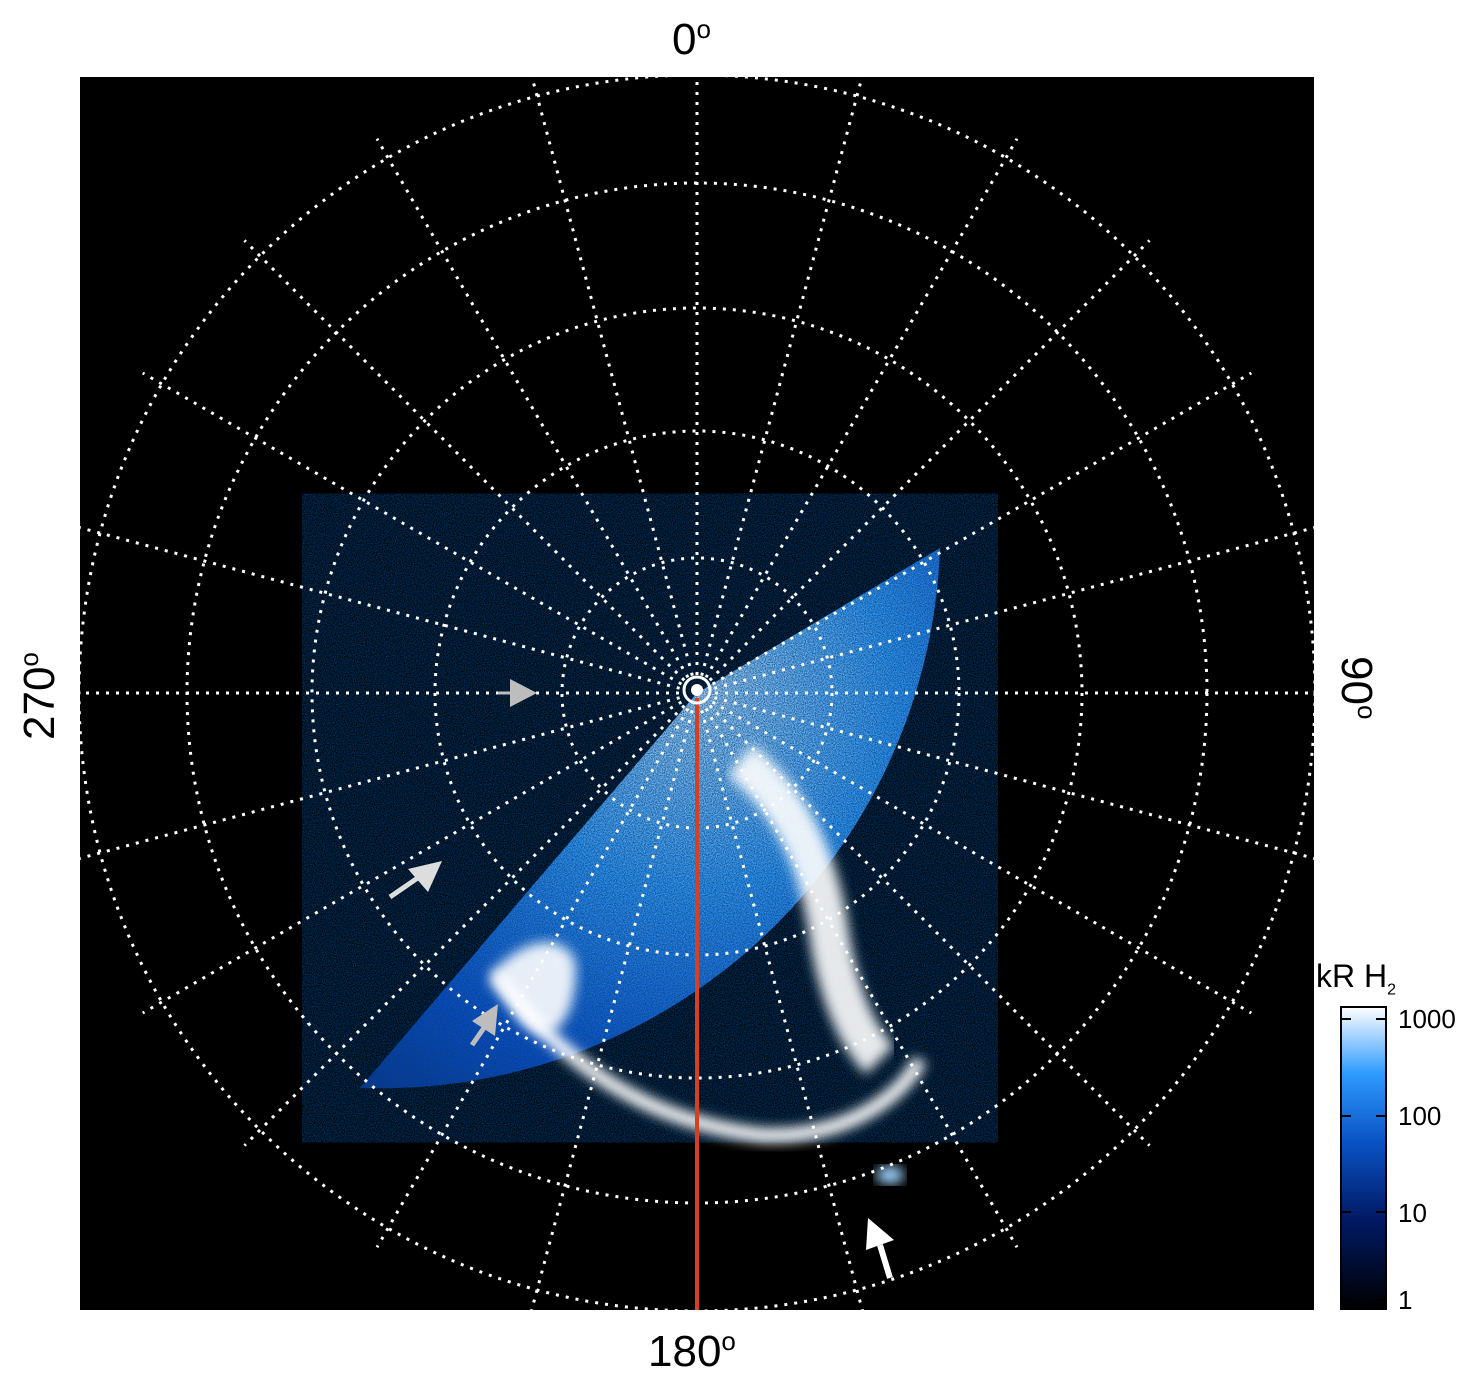  Describe the element at coordinates (890, 1175) in the screenshot. I see `footprint-spot` at that location.